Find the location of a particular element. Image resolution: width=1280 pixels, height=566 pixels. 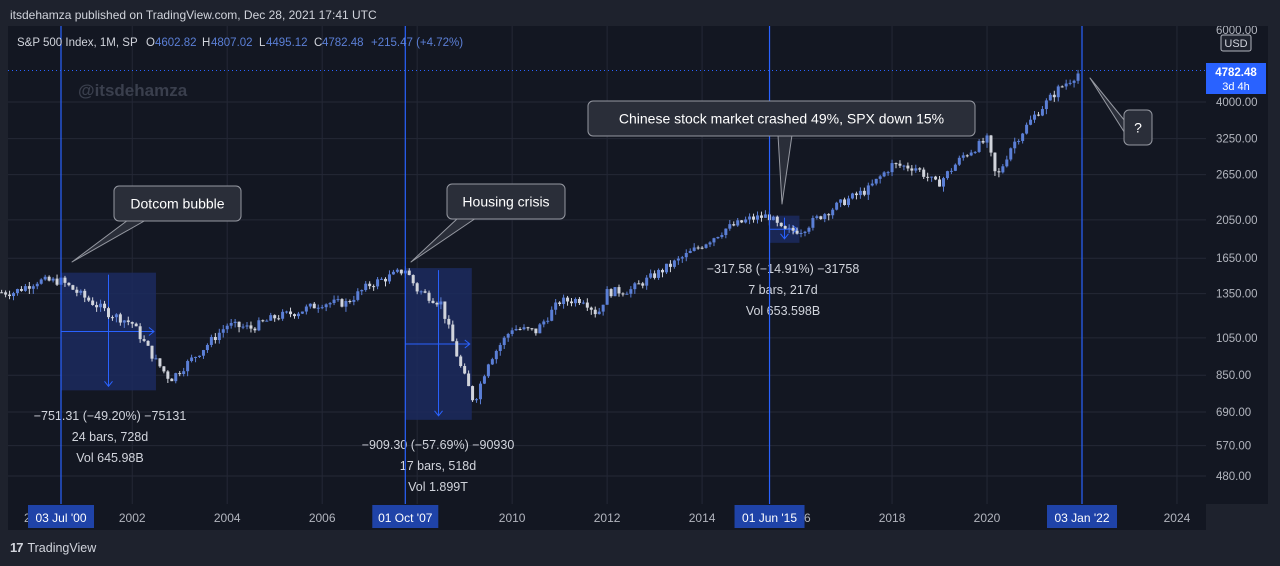

callout-text: Housing crisis is located at coordinates (505, 202).